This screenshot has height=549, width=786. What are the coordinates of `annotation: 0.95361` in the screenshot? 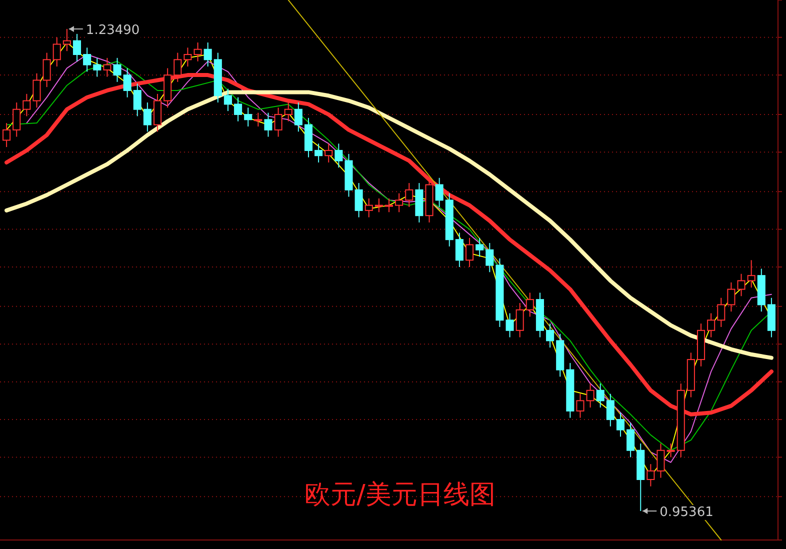 It's located at (687, 512).